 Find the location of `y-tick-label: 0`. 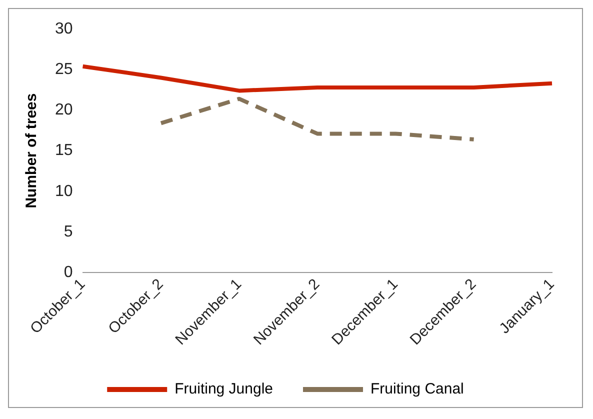

y-tick-label: 0 is located at coordinates (68, 272).